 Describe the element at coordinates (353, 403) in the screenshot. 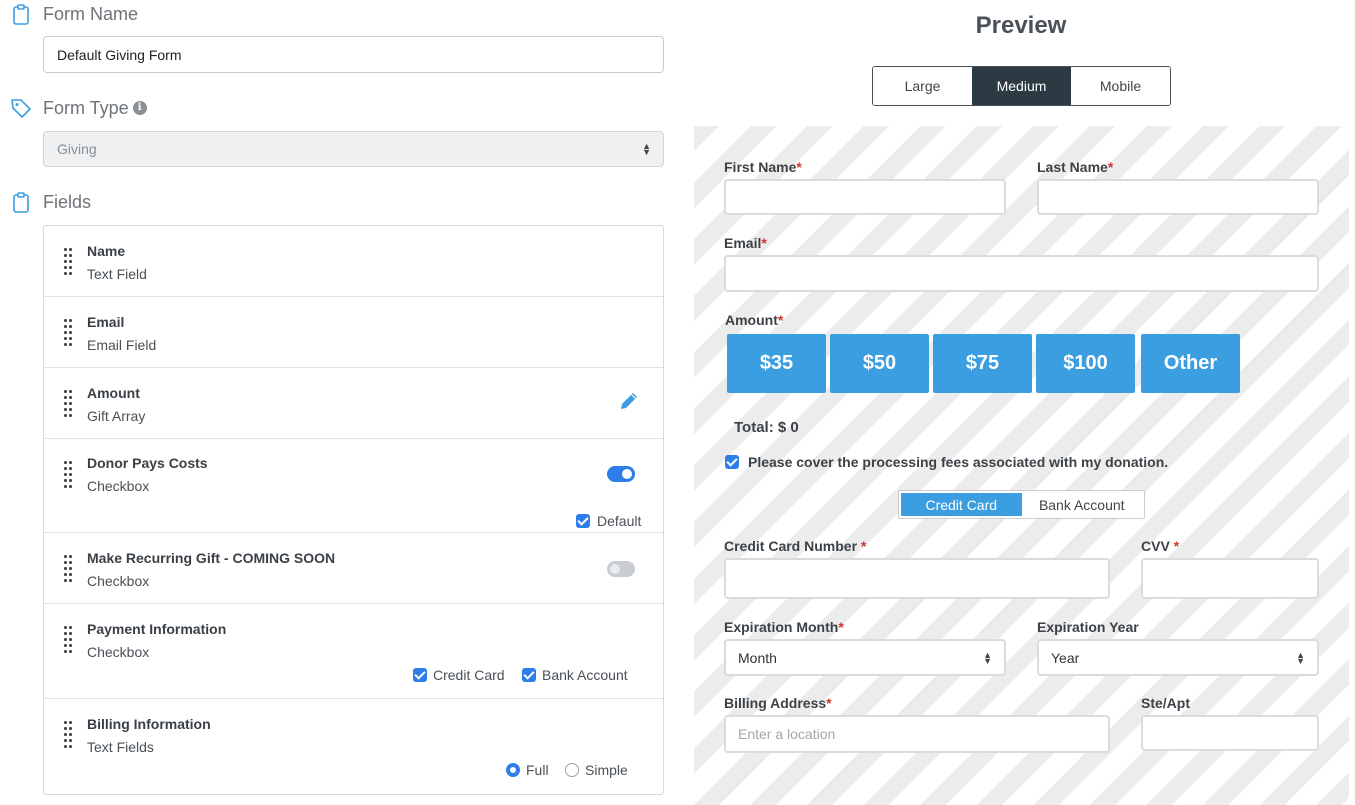

I see `field-row-amount: Amount Gift Array` at that location.